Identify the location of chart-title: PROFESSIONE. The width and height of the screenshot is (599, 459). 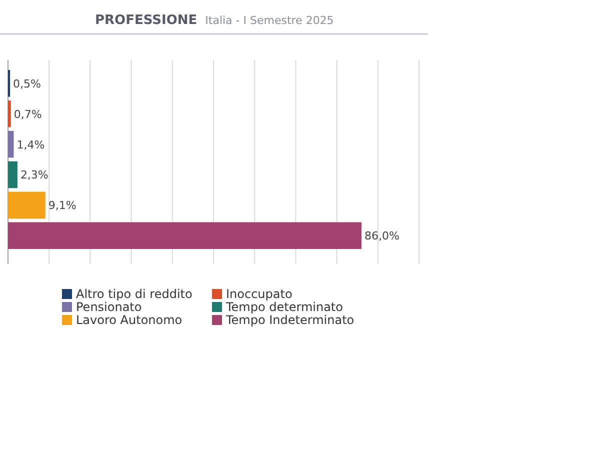
(146, 20).